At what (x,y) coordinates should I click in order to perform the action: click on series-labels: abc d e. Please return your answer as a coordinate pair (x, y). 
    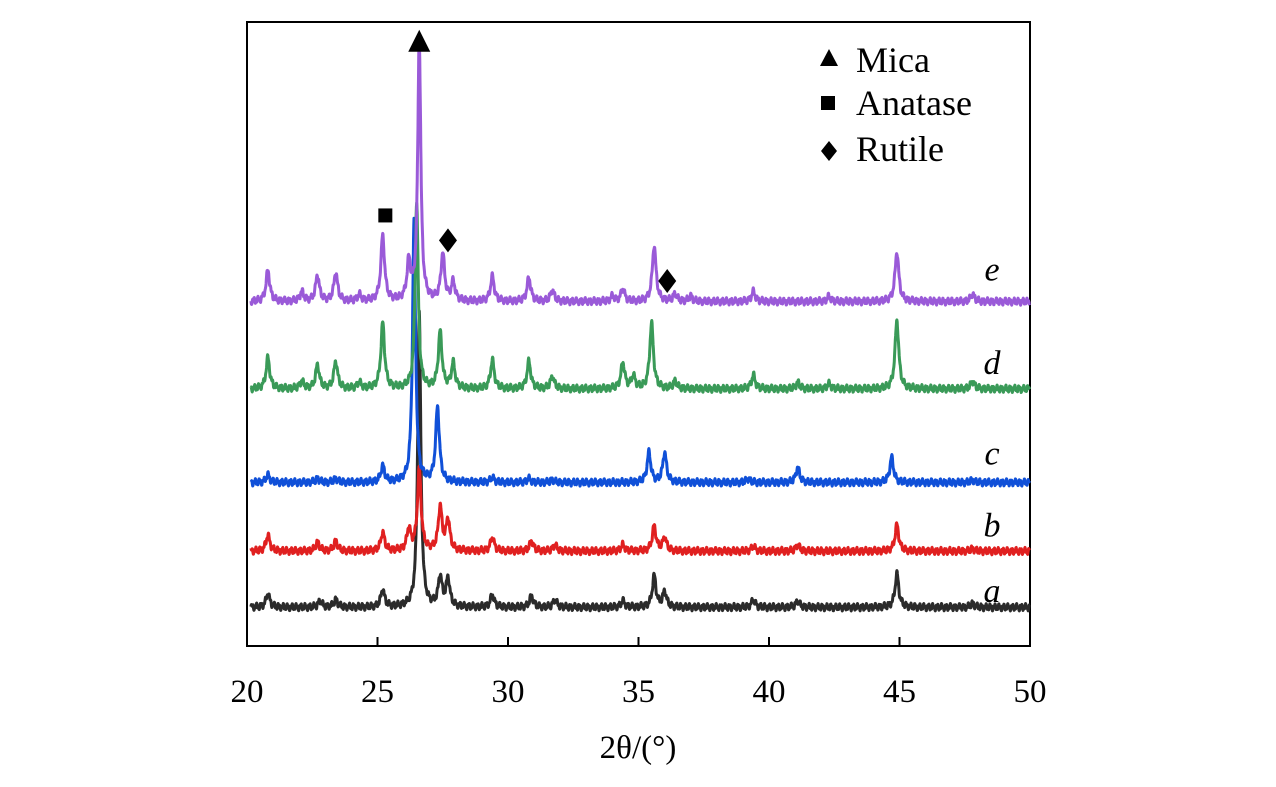
    Looking at the image, I should click on (993, 430).